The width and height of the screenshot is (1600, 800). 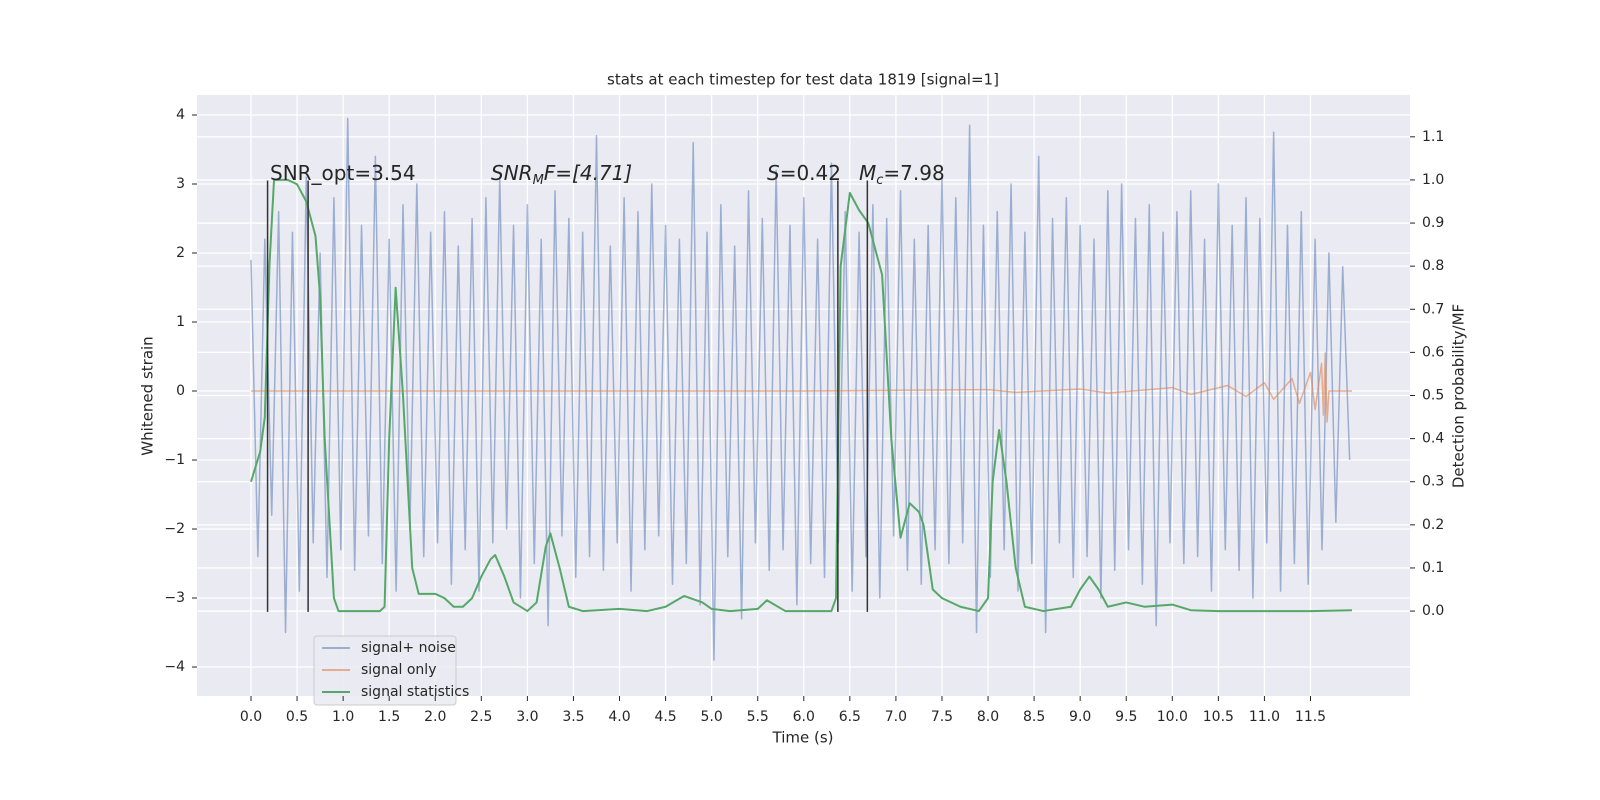 I want to click on x-tick-label: 6.0, so click(x=804, y=717).